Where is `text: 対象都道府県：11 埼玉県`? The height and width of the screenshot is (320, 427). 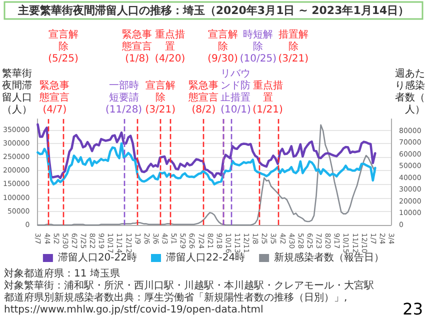 text: 対象都道府県：11 埼玉県 is located at coordinates (62, 274).